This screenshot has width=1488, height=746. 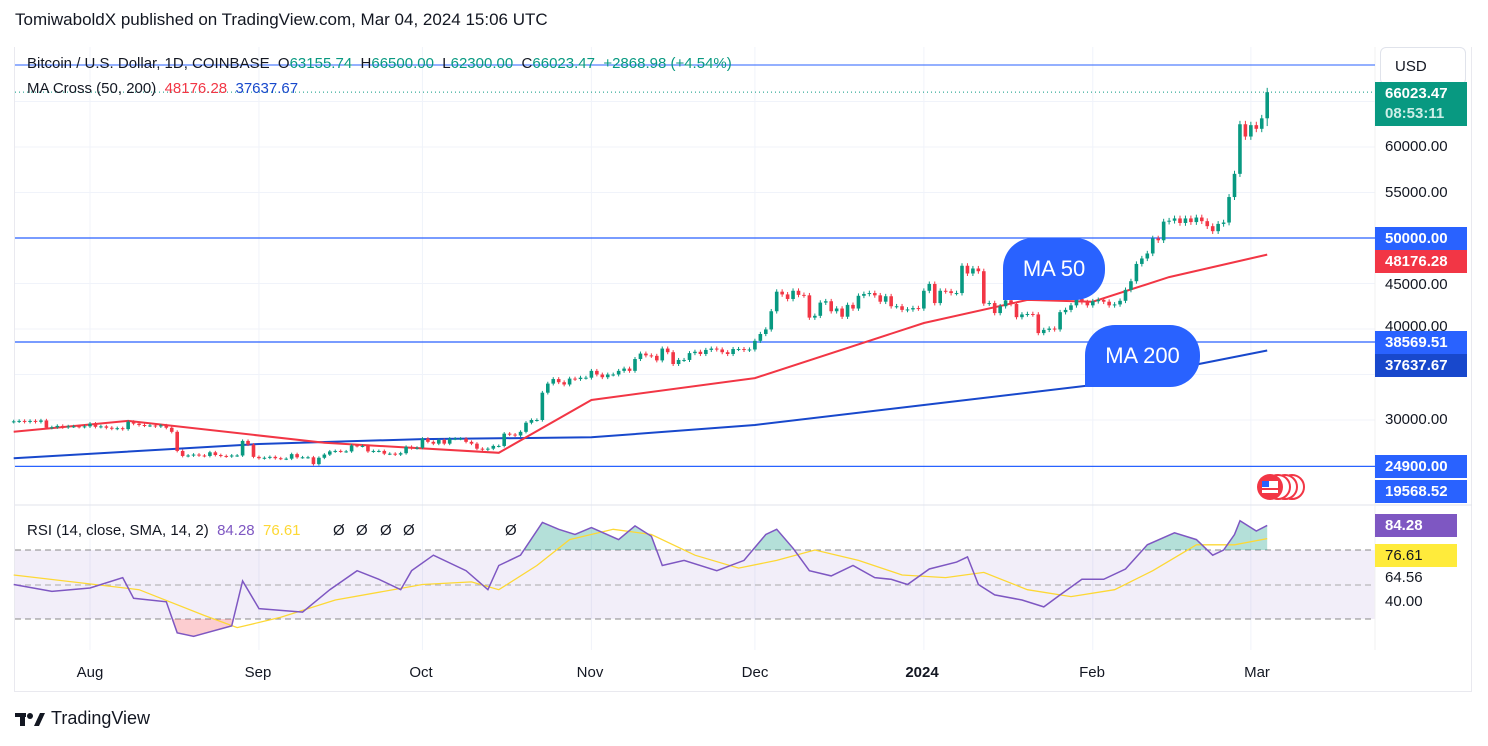 I want to click on ma-cross-legend: MA Cross (50, 200) 48176.28 37637.67, so click(x=162, y=88).